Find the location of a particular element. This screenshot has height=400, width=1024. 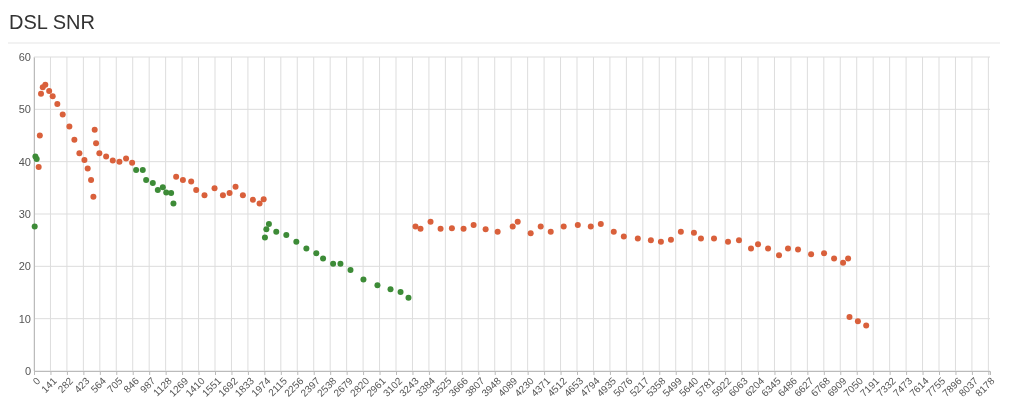

y-tick-label: 50 is located at coordinates (24, 109).